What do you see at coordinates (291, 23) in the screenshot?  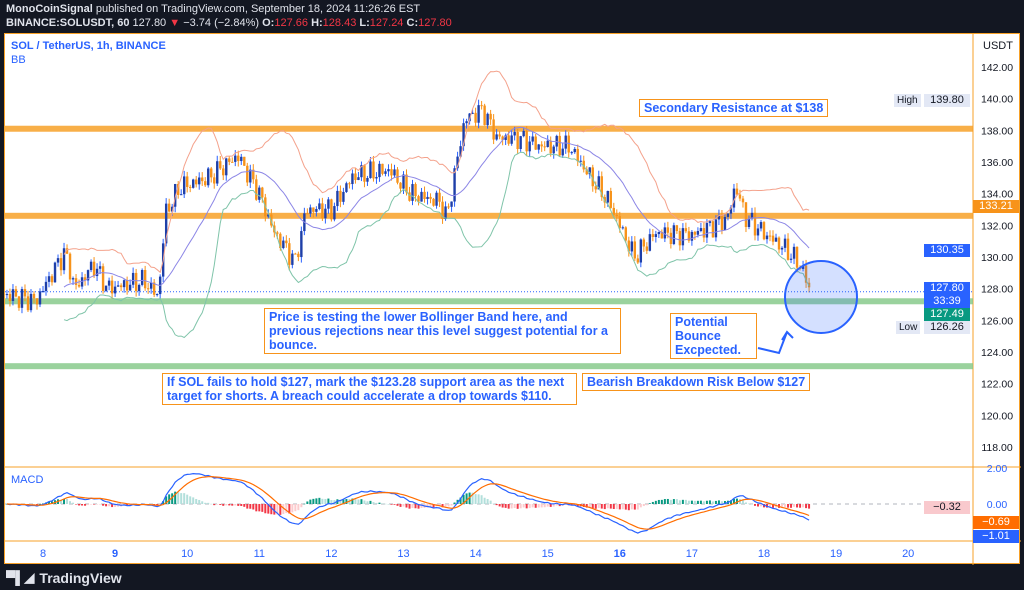 I see `open-value: 127.66` at bounding box center [291, 23].